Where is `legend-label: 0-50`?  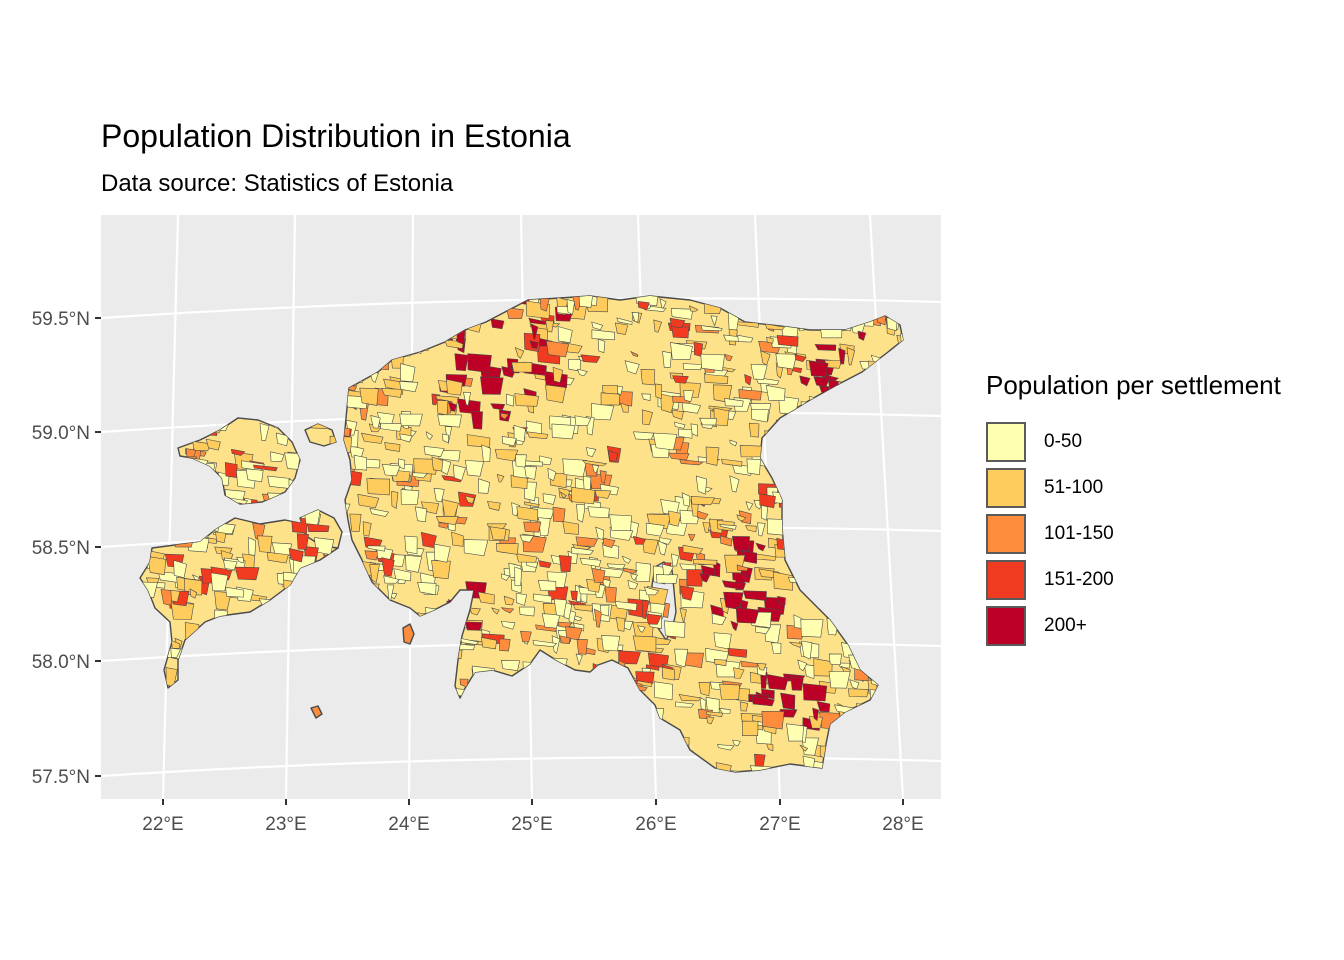
legend-label: 0-50 is located at coordinates (1063, 441).